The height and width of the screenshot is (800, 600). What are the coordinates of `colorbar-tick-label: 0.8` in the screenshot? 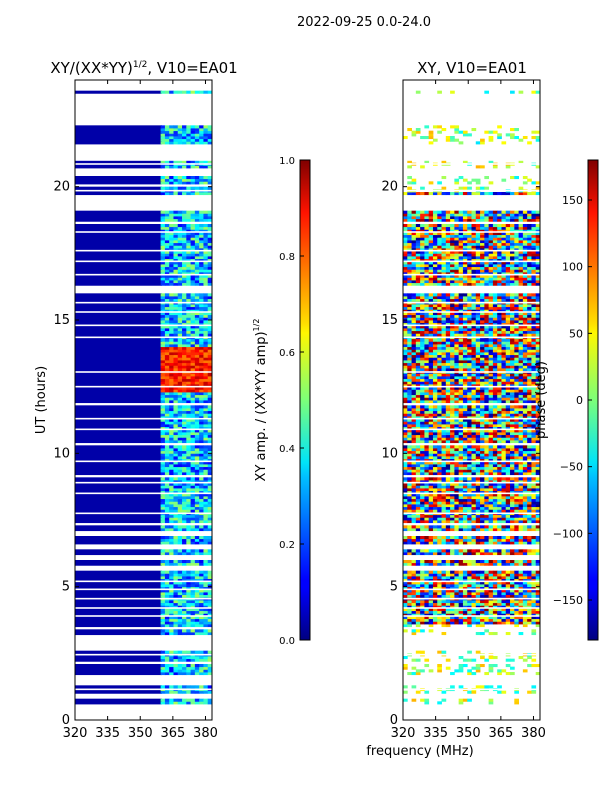 It's located at (287, 257).